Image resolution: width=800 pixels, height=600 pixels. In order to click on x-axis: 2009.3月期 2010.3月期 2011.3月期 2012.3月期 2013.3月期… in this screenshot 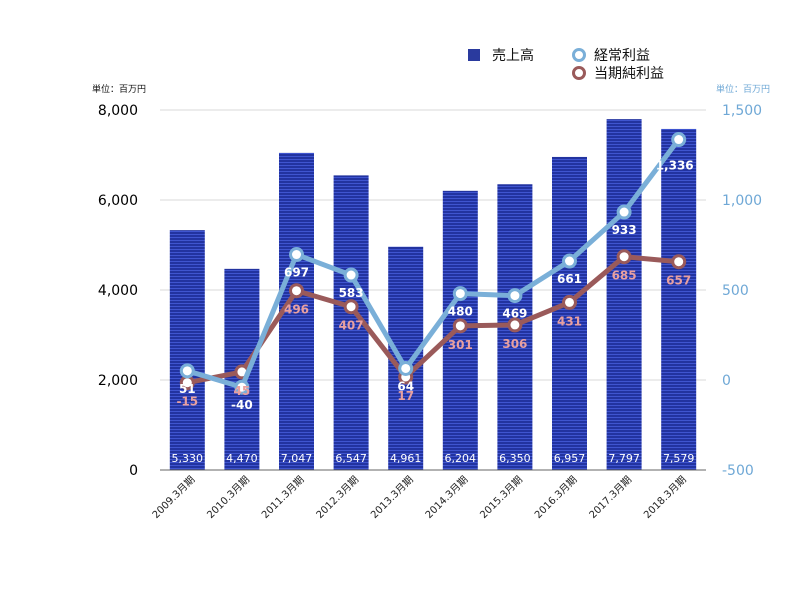, I will do `click(428, 495)`.